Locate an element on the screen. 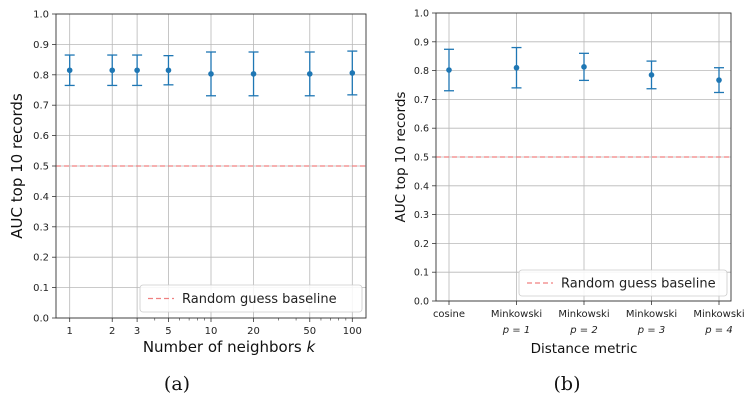 Image resolution: width=749 pixels, height=399 pixels. x-tick-label: 10 is located at coordinates (211, 331).